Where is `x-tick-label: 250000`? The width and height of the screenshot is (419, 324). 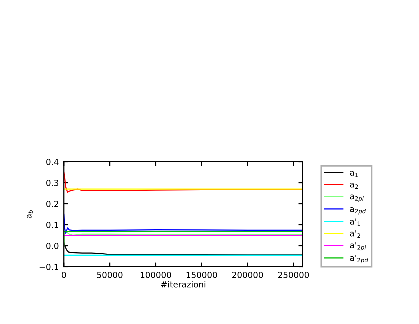
x-tick-label: 250000 is located at coordinates (294, 275).